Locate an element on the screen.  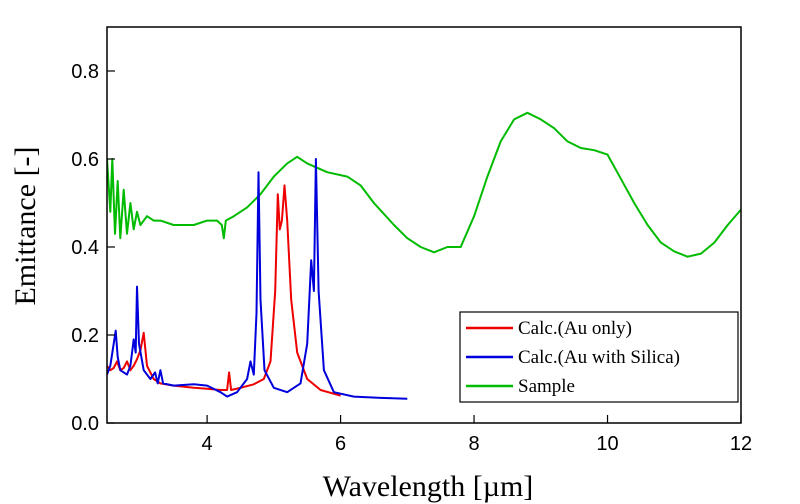
series-line-calc-au-only is located at coordinates (224, 290).